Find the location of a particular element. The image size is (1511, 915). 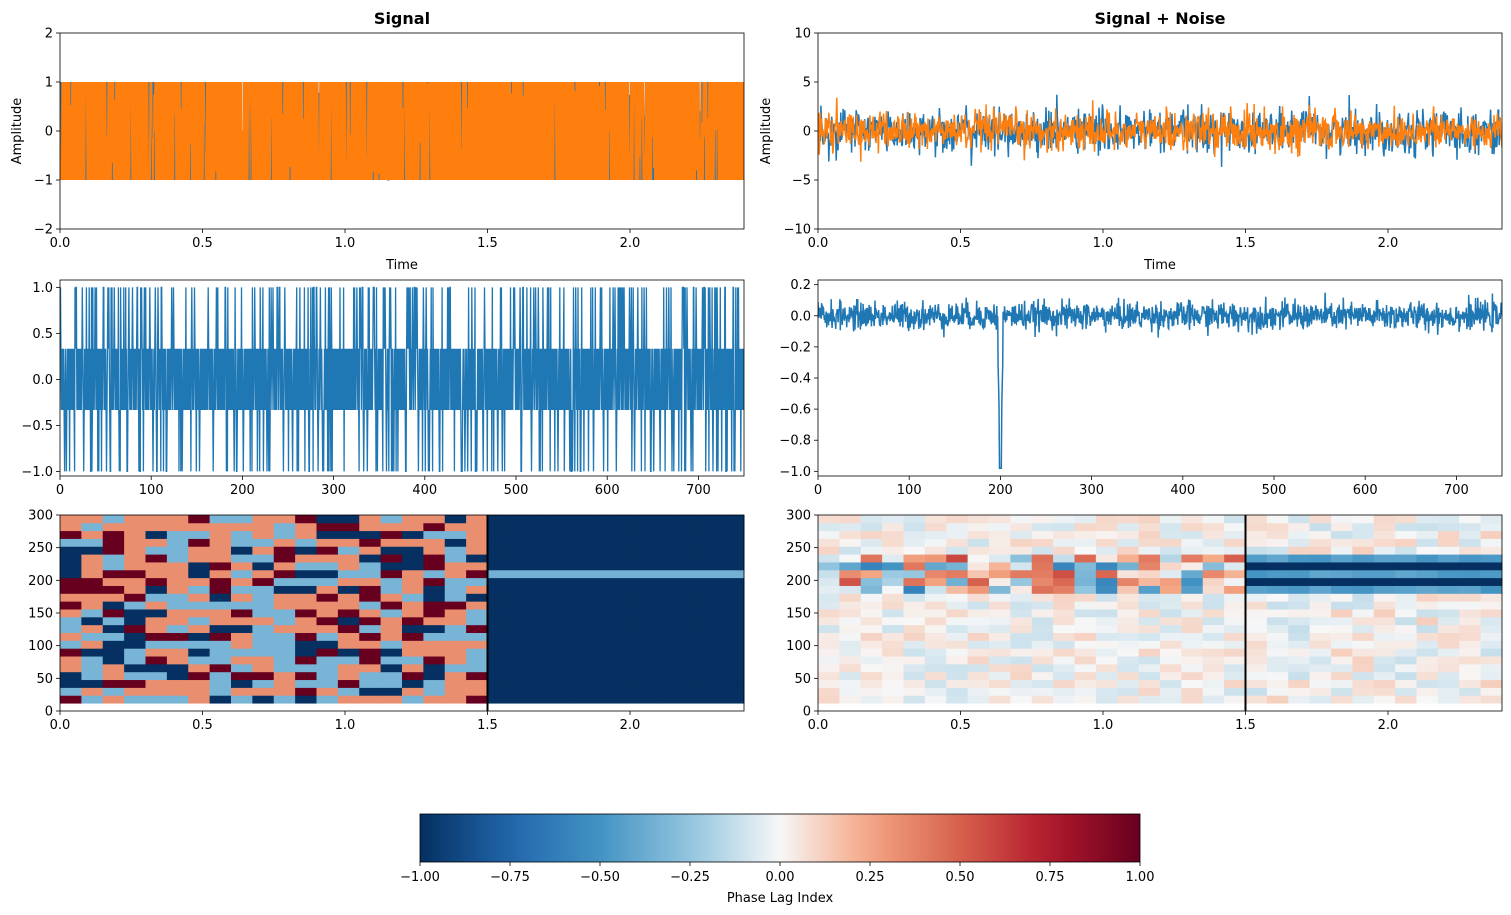

axes-frame is located at coordinates (1160, 131).